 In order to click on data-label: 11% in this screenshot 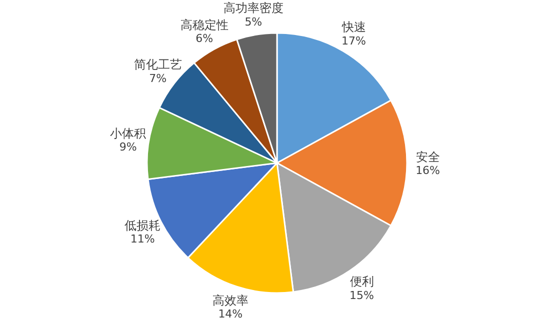, I will do `click(142, 239)`.